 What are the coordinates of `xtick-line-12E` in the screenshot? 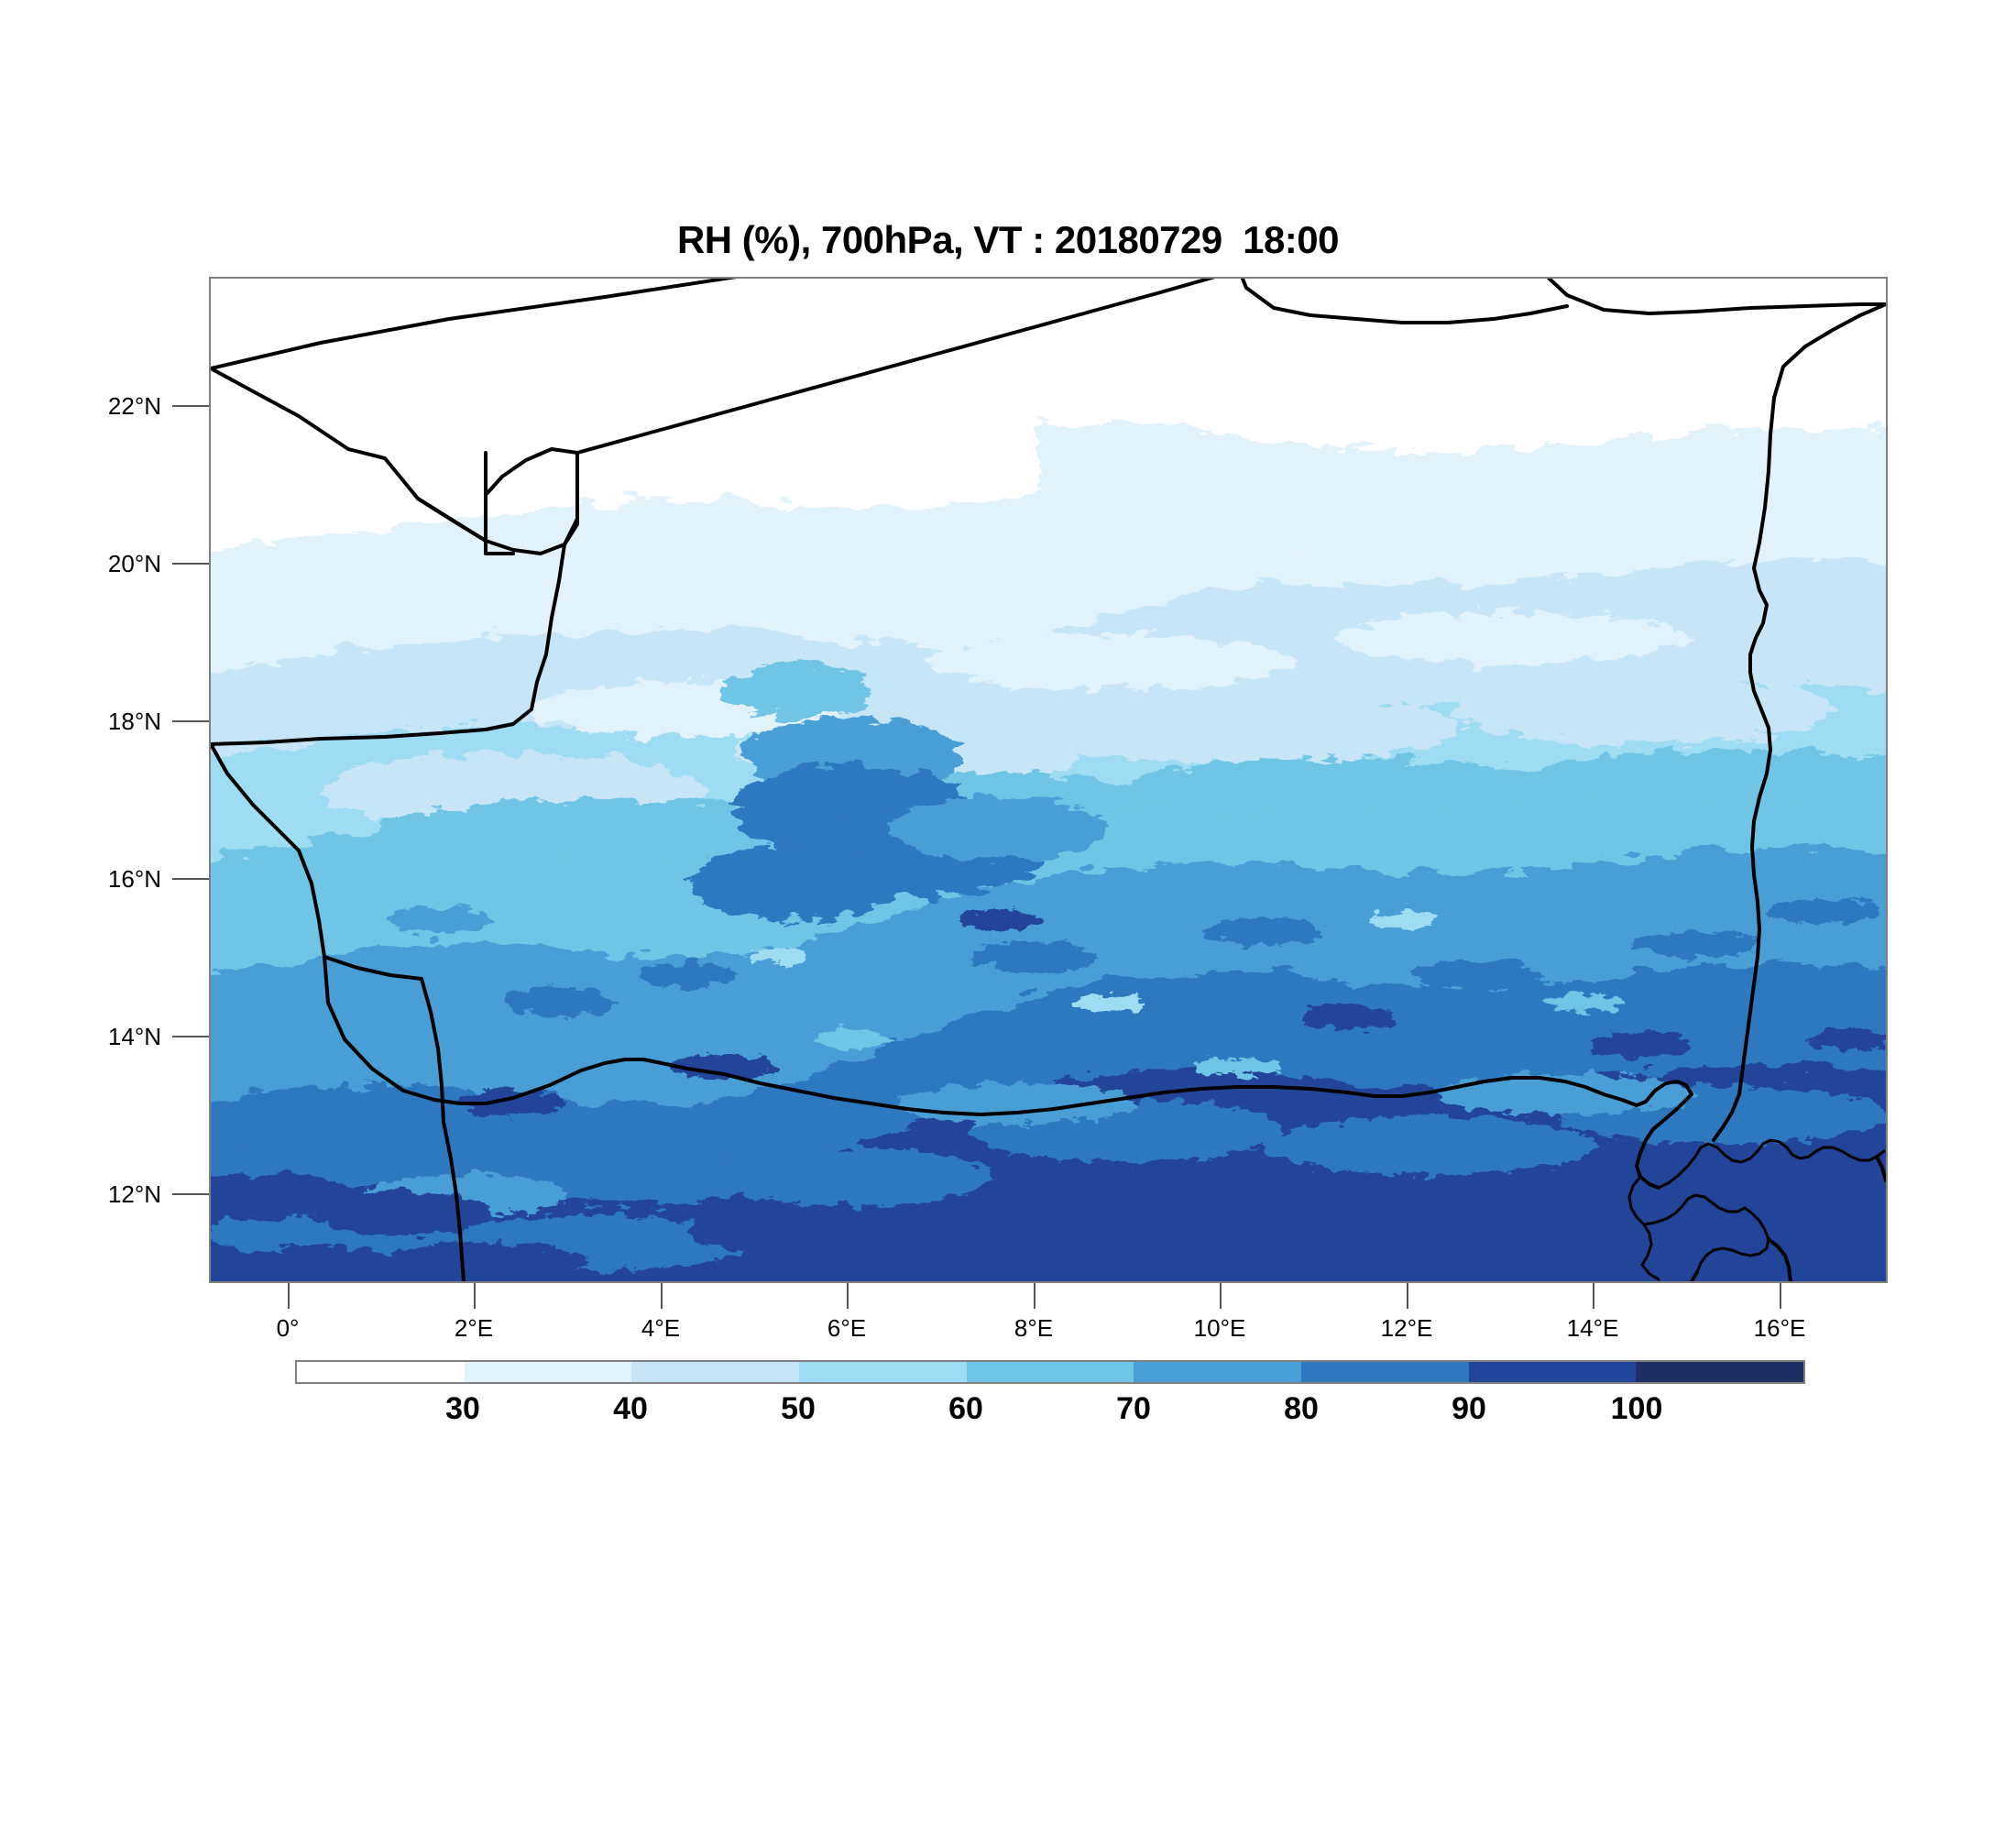 It's located at (1407, 1296).